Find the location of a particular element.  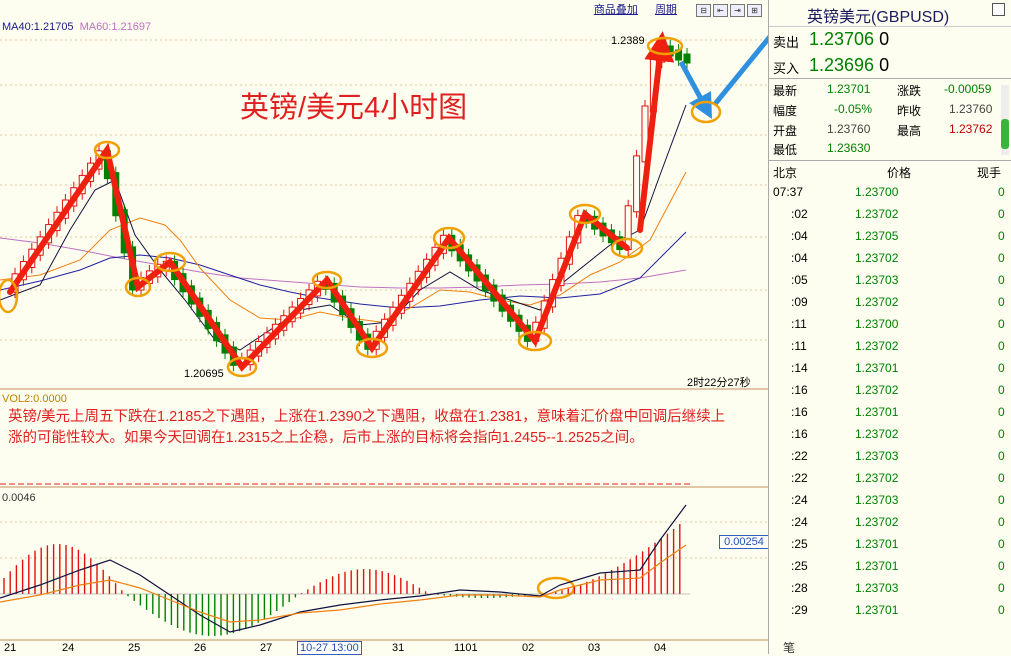

macd-dea is located at coordinates (343, 583).